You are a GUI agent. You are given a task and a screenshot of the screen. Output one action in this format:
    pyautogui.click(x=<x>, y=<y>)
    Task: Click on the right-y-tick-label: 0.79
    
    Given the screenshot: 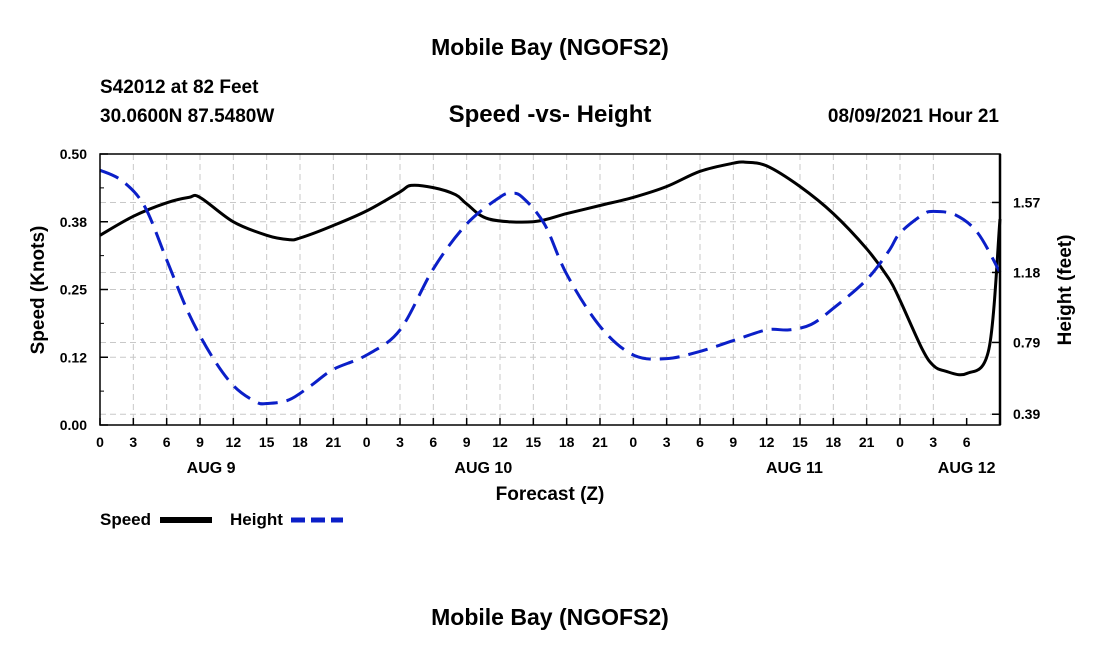 What is the action you would take?
    pyautogui.click(x=1026, y=342)
    